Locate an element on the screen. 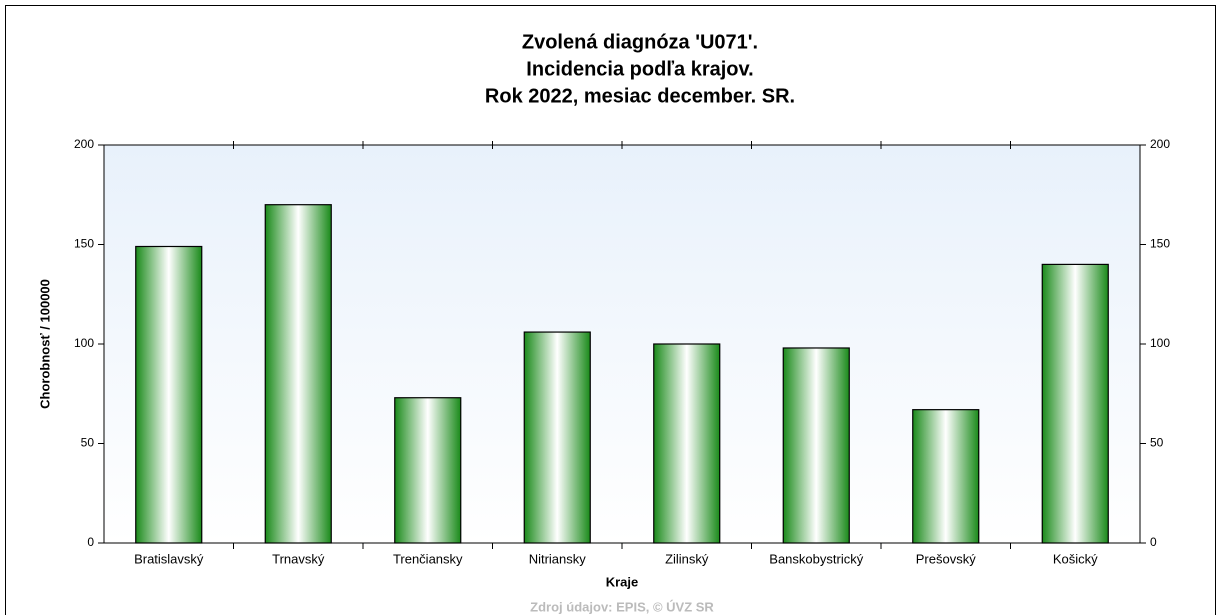  y-tick-label: 0 is located at coordinates (90, 542).